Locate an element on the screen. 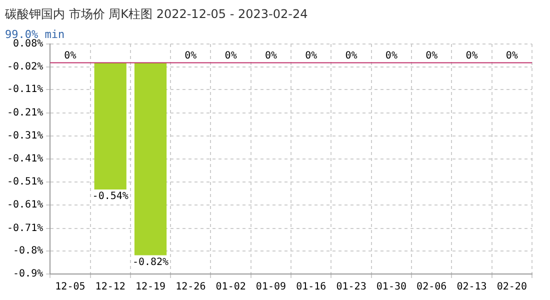  x-tick-label: 12-05 is located at coordinates (70, 287).